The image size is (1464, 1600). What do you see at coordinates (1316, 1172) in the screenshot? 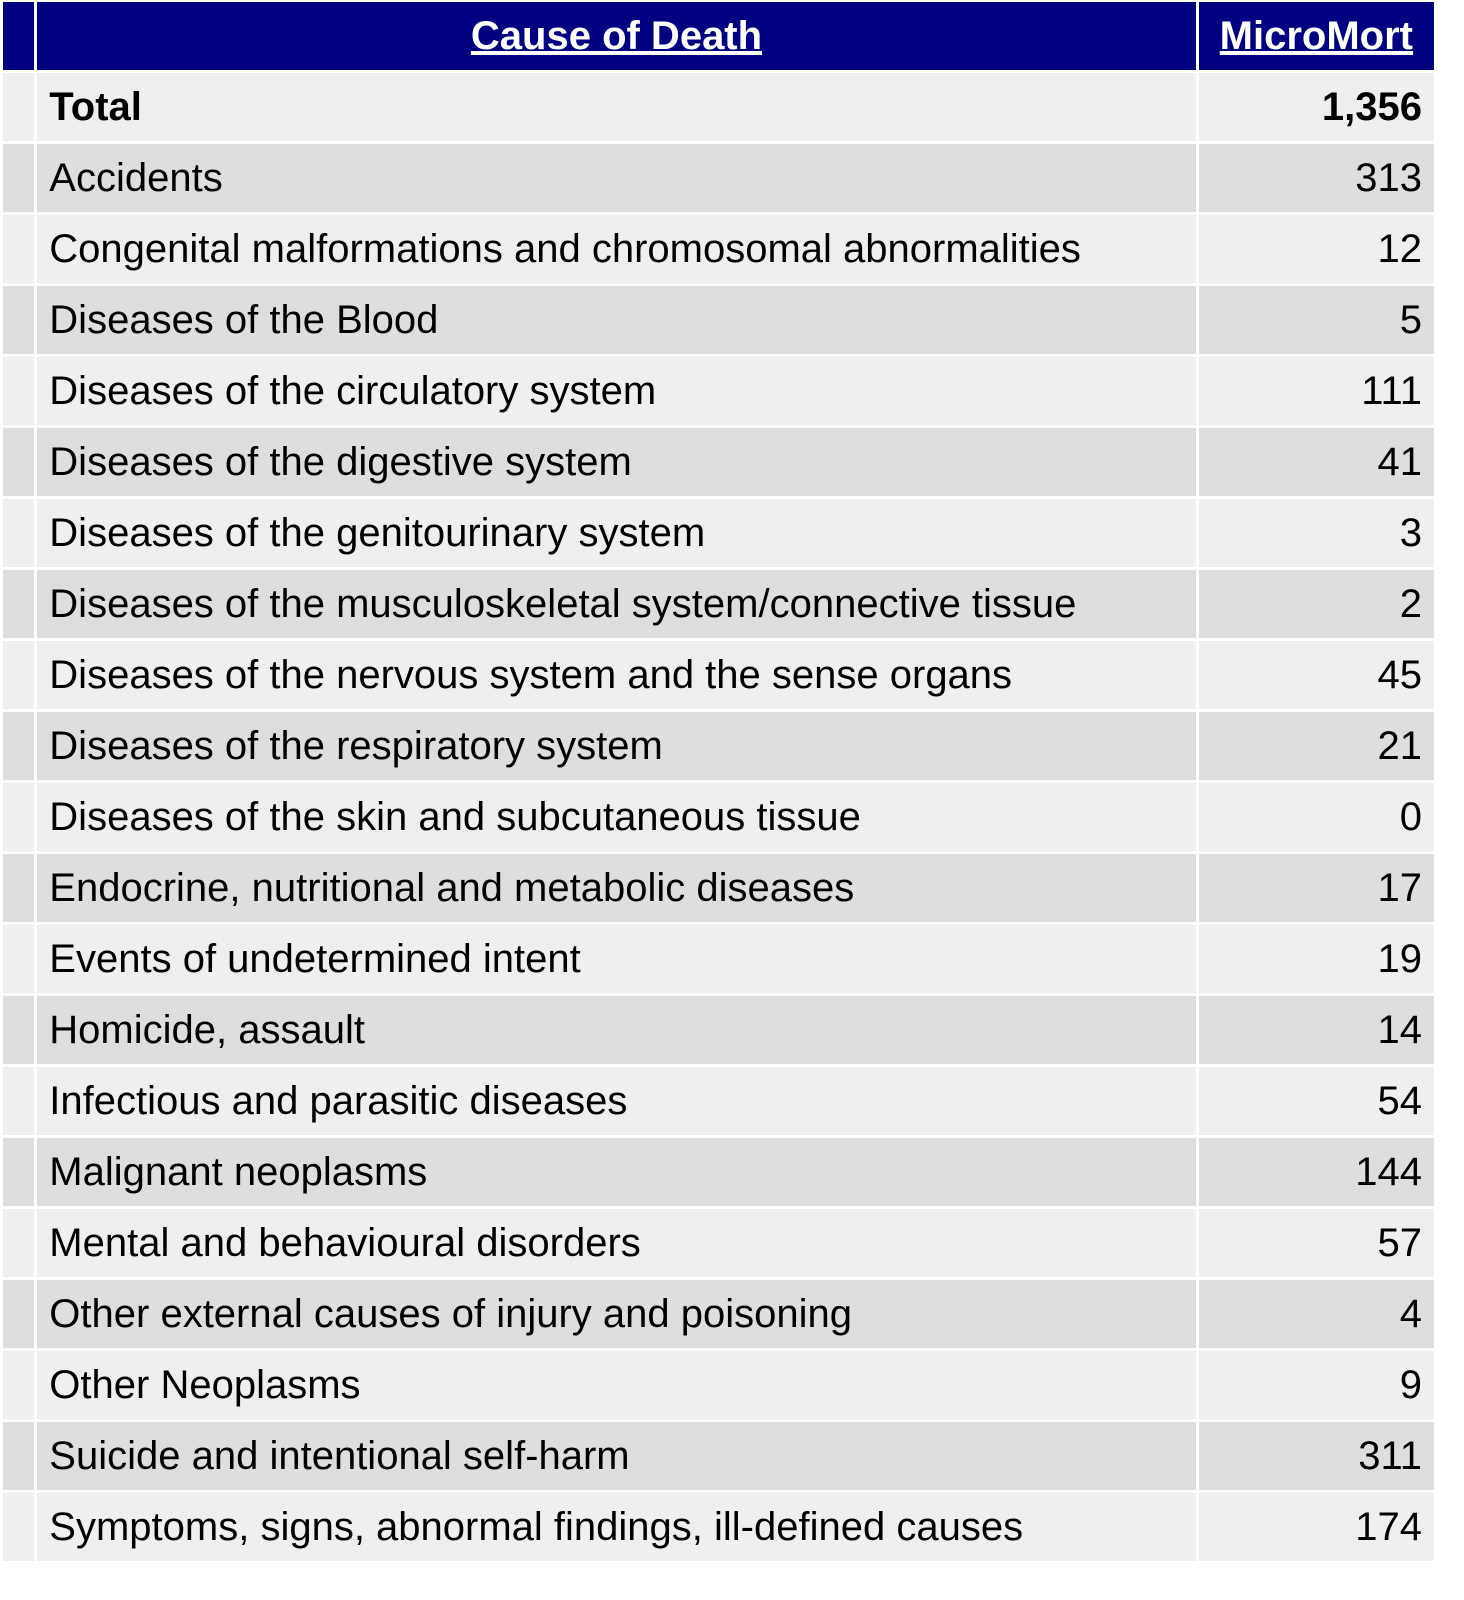
I see `micromort-cell: 144` at bounding box center [1316, 1172].